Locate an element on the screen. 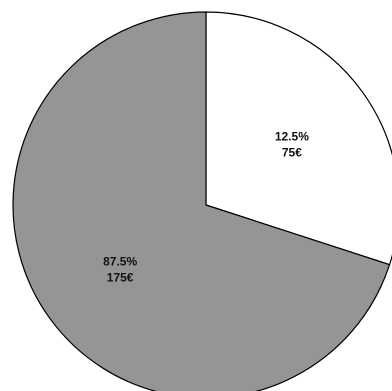  pie-slice-1-value-label: 175€ is located at coordinates (120, 277).